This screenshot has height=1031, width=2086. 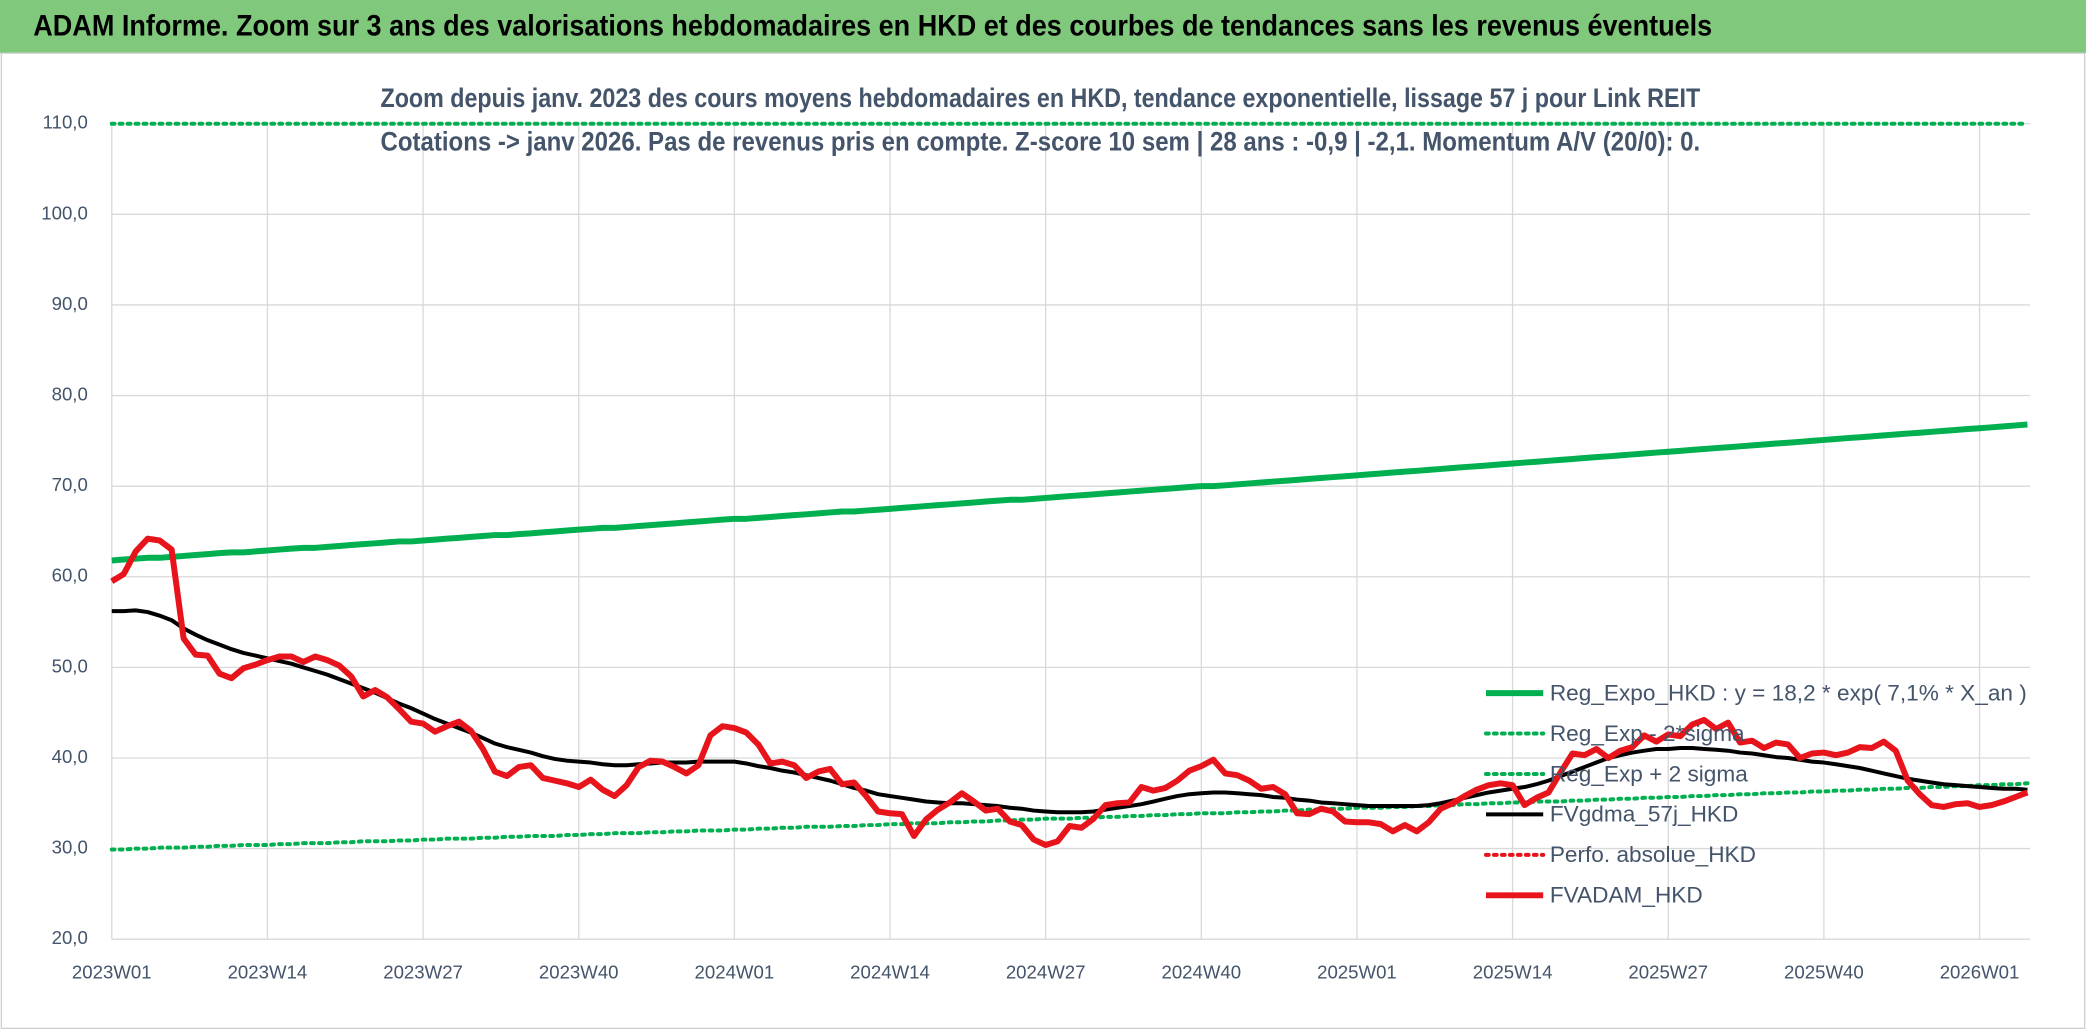 I want to click on x-tick-label: 2025W01, so click(x=1357, y=972).